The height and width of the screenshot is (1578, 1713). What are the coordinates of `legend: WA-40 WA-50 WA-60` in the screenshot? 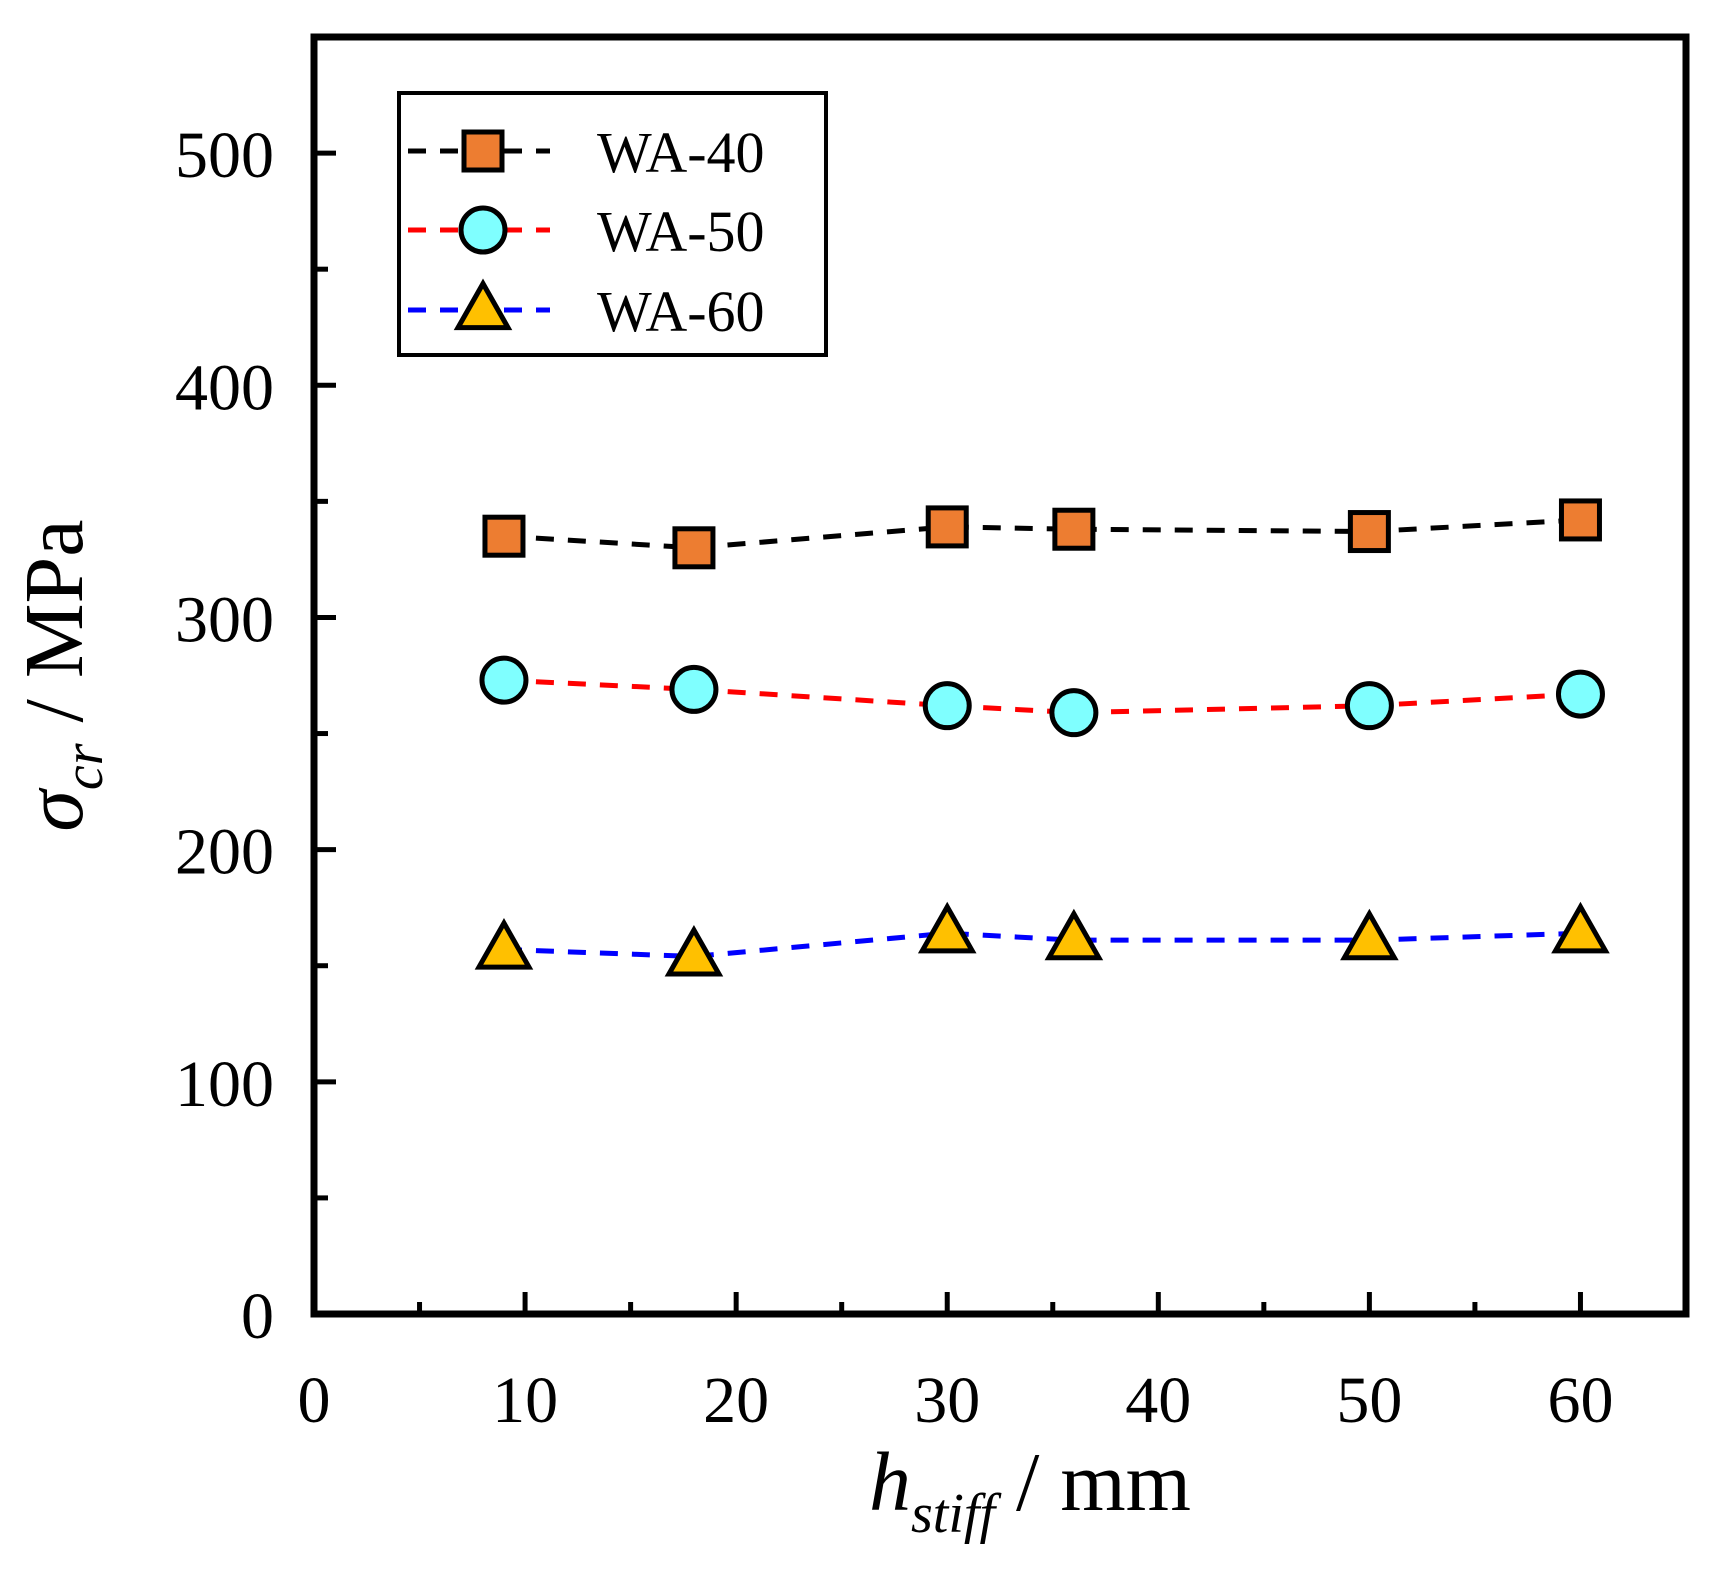 It's located at (612, 224).